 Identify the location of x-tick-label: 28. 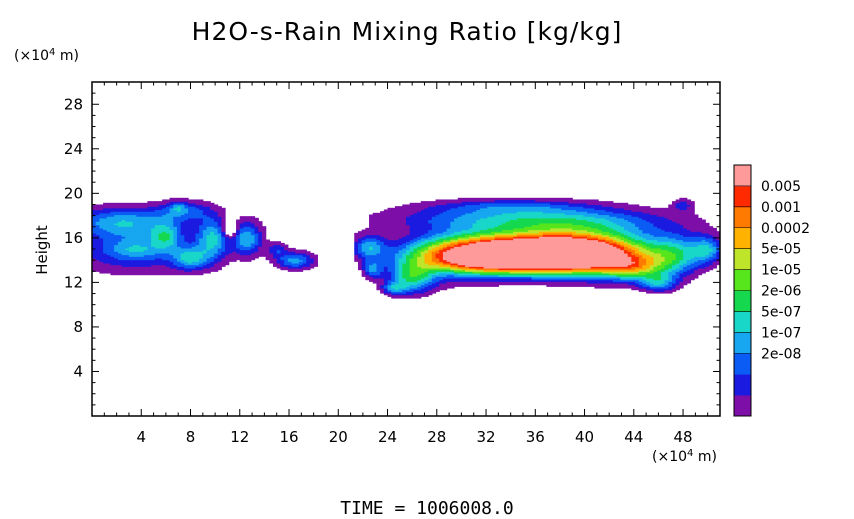
(436, 437).